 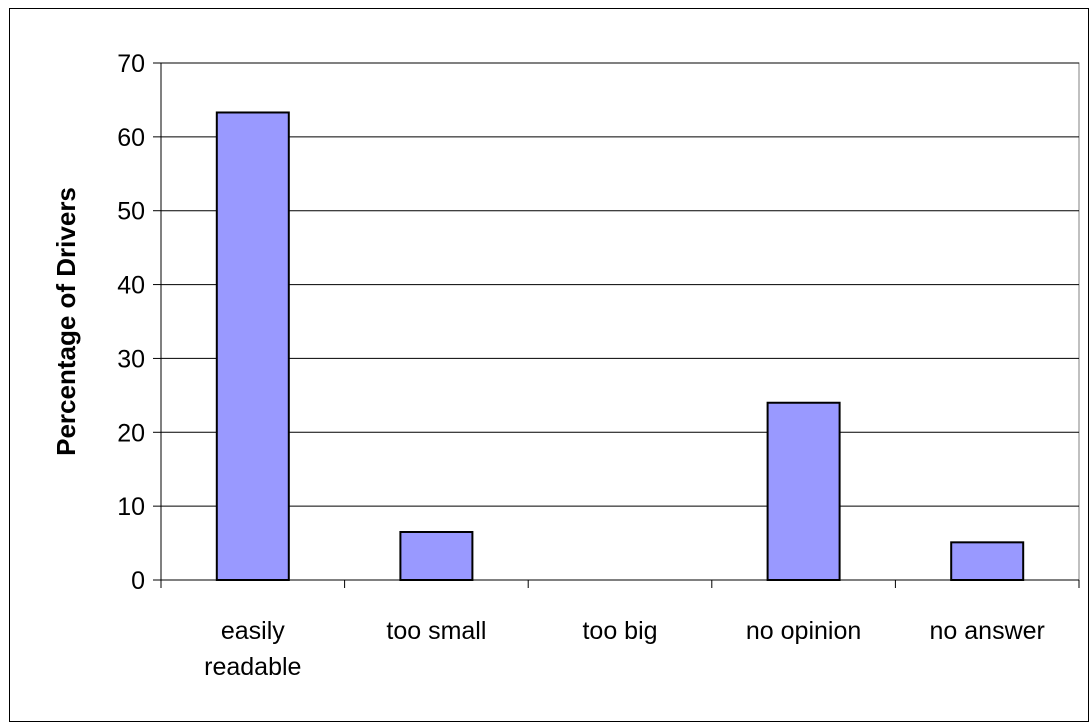 What do you see at coordinates (436, 631) in the screenshot?
I see `x-tick-label: too small` at bounding box center [436, 631].